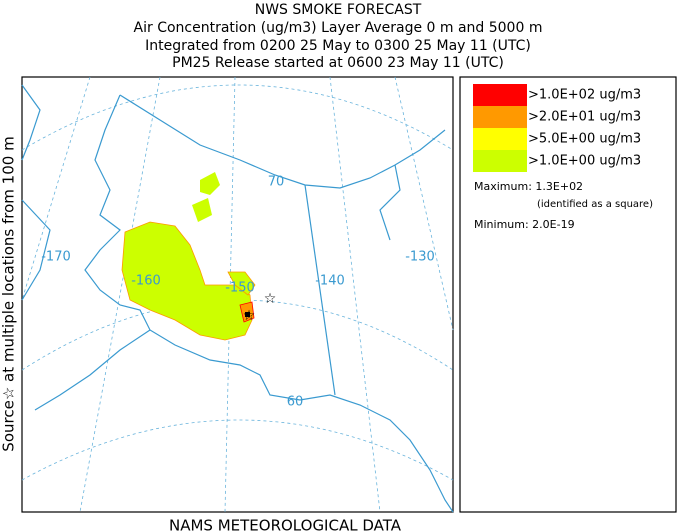  I want to click on maximum-square, so click(247, 314).